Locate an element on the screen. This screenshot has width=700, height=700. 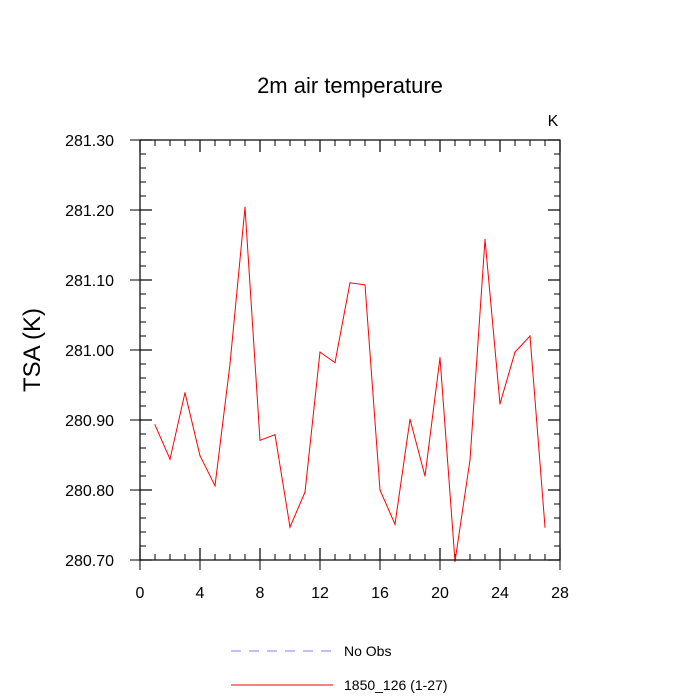
x-tick-label: 24 is located at coordinates (500, 593).